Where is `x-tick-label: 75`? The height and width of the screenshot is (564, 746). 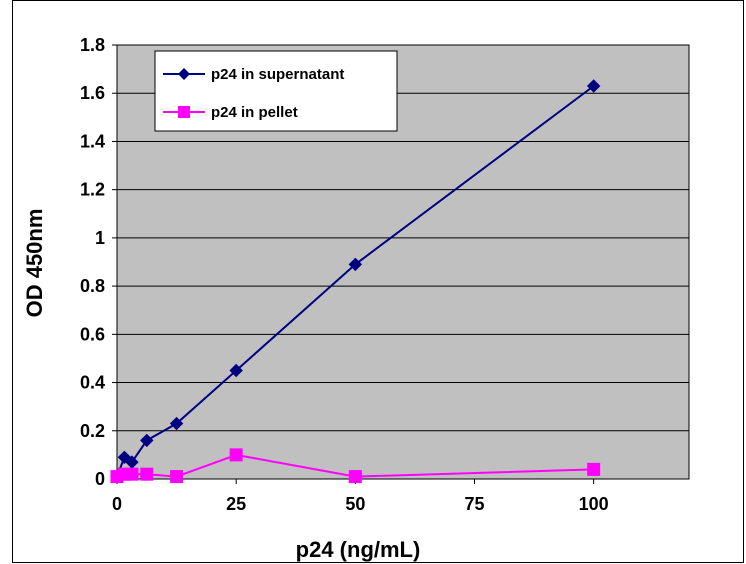
x-tick-label: 75 is located at coordinates (474, 504).